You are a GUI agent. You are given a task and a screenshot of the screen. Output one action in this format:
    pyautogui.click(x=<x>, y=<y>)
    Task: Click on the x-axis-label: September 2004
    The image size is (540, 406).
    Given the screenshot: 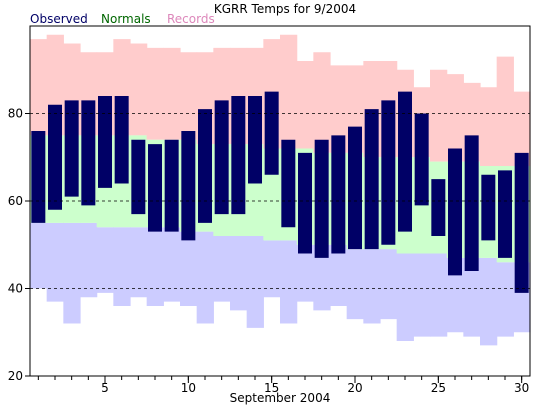 What is the action you would take?
    pyautogui.click(x=280, y=398)
    